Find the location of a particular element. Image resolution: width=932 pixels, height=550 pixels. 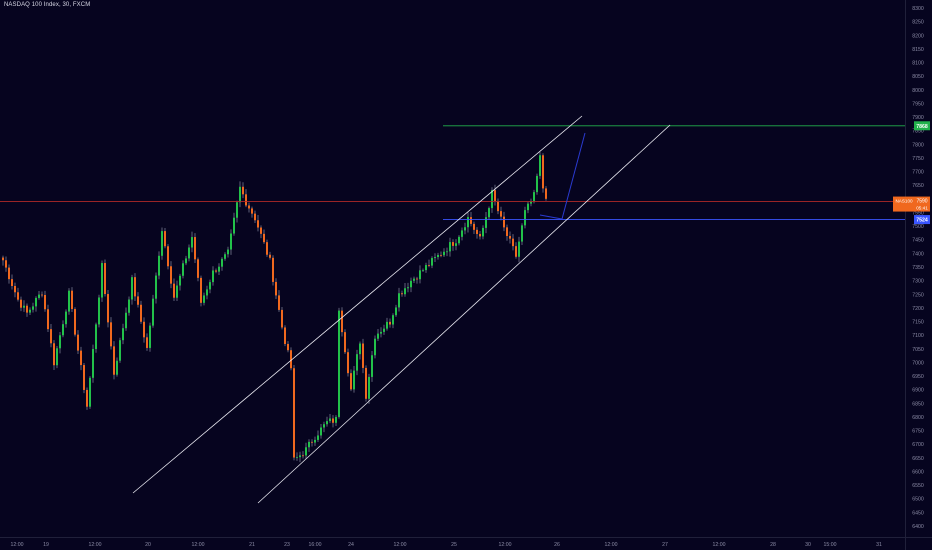

support-price-badge is located at coordinates (922, 220).